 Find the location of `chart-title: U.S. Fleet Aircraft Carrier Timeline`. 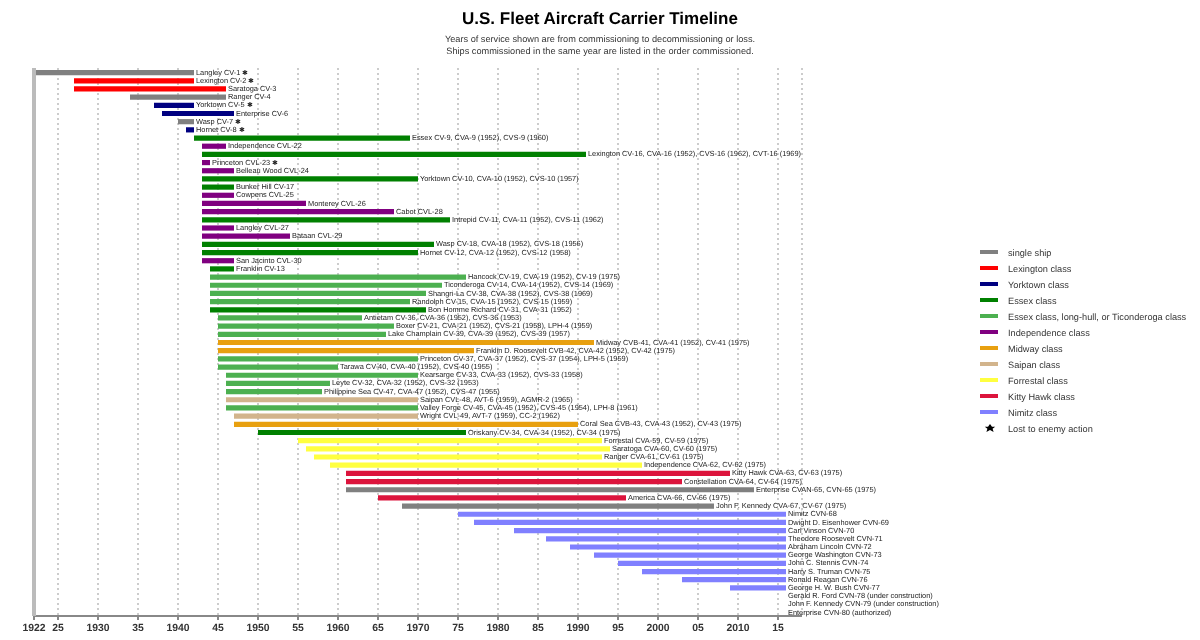

chart-title: U.S. Fleet Aircraft Carrier Timeline is located at coordinates (600, 18).